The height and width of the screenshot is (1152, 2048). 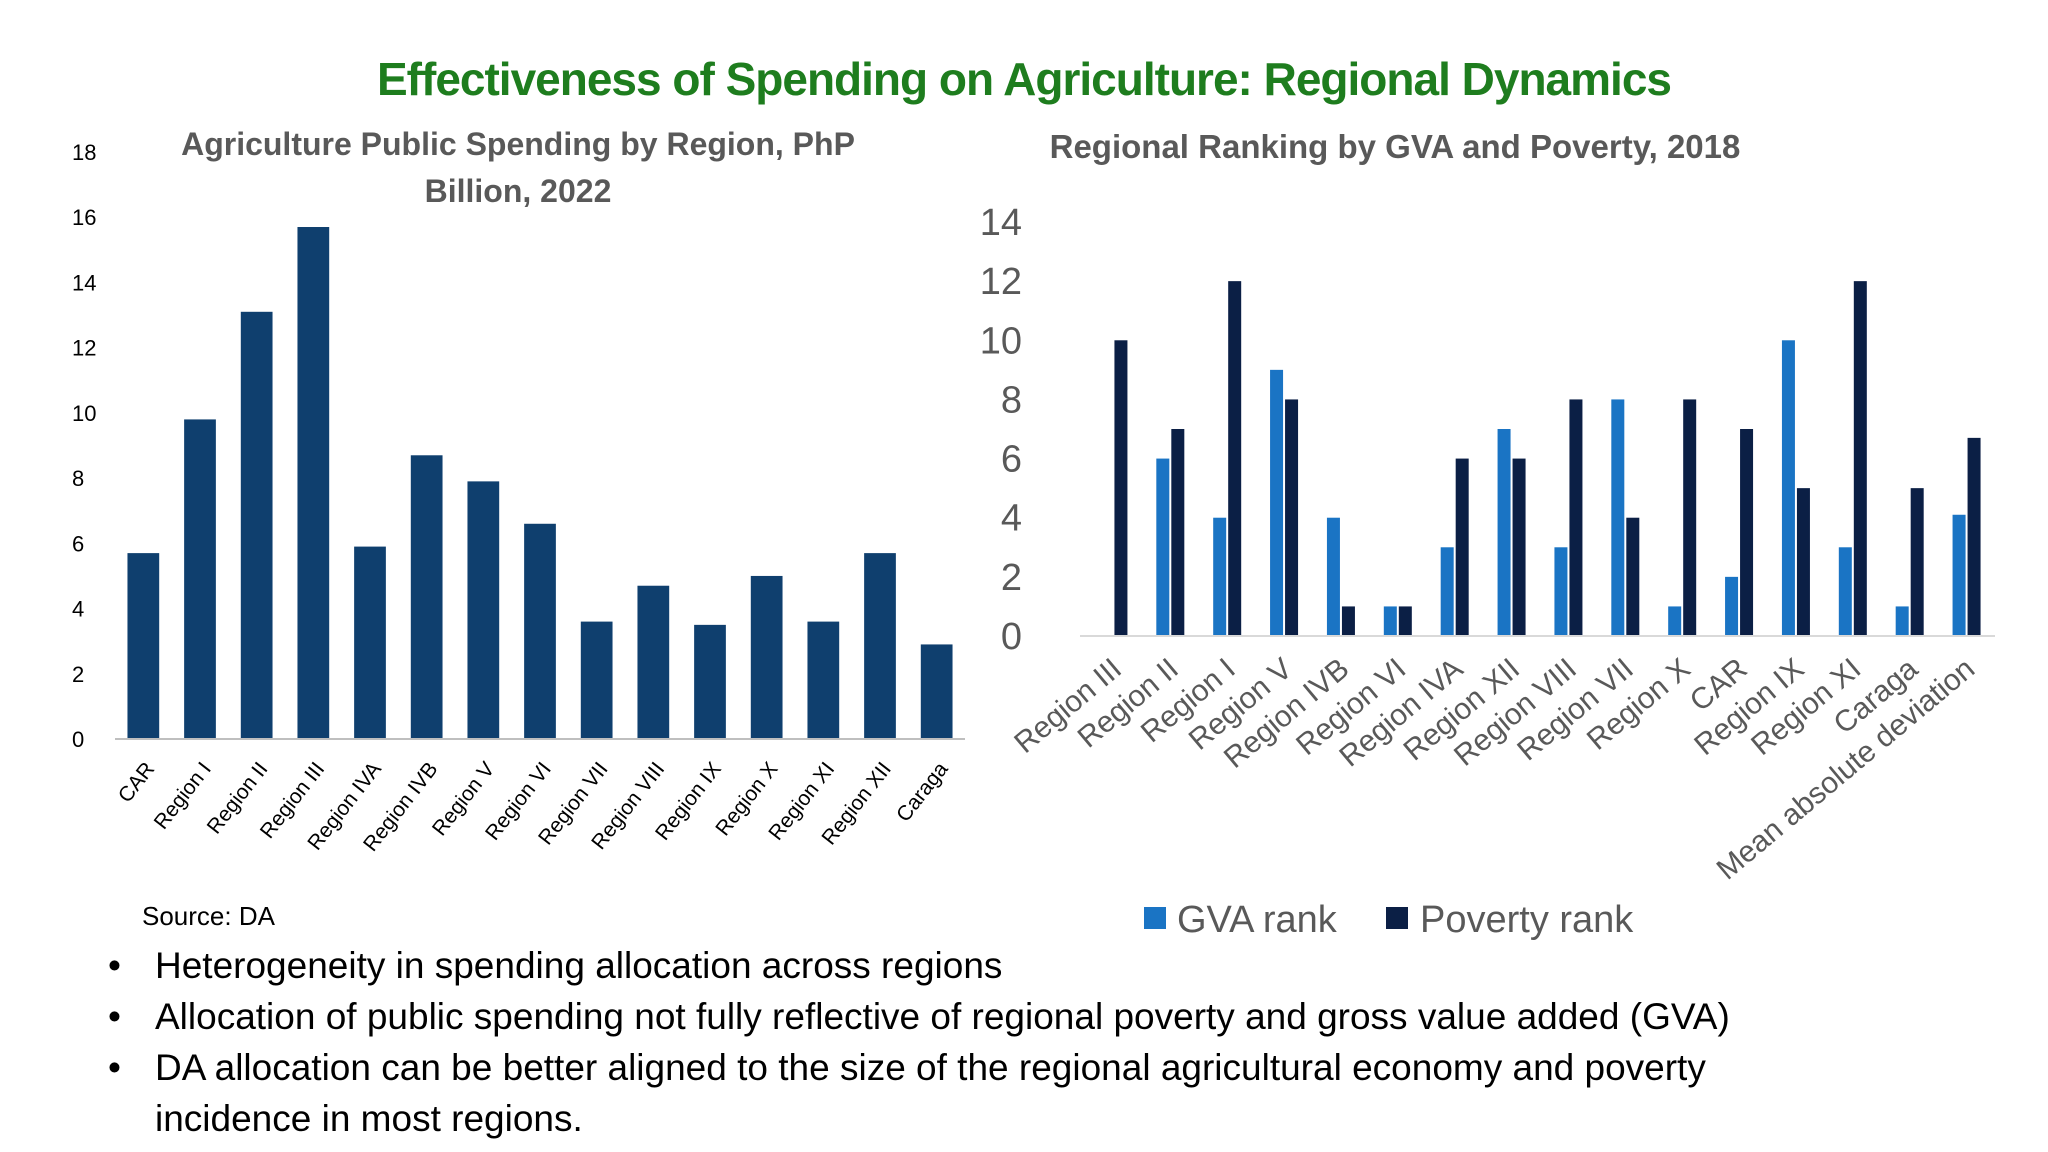 What do you see at coordinates (1397, 918) in the screenshot?
I see `legend-poverty-swatch` at bounding box center [1397, 918].